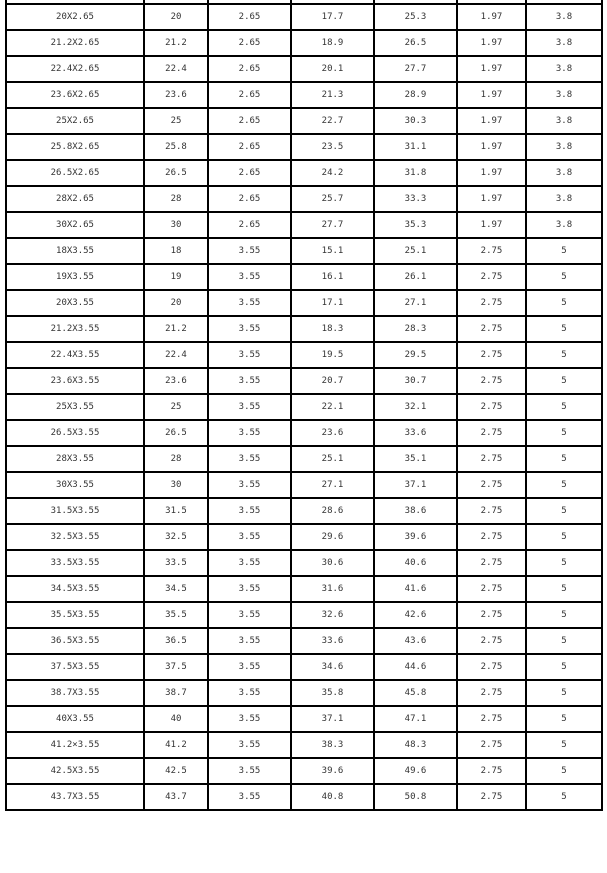 Image resolution: width=607 pixels, height=873 pixels. I want to click on table-cell: 42.6, so click(415, 615).